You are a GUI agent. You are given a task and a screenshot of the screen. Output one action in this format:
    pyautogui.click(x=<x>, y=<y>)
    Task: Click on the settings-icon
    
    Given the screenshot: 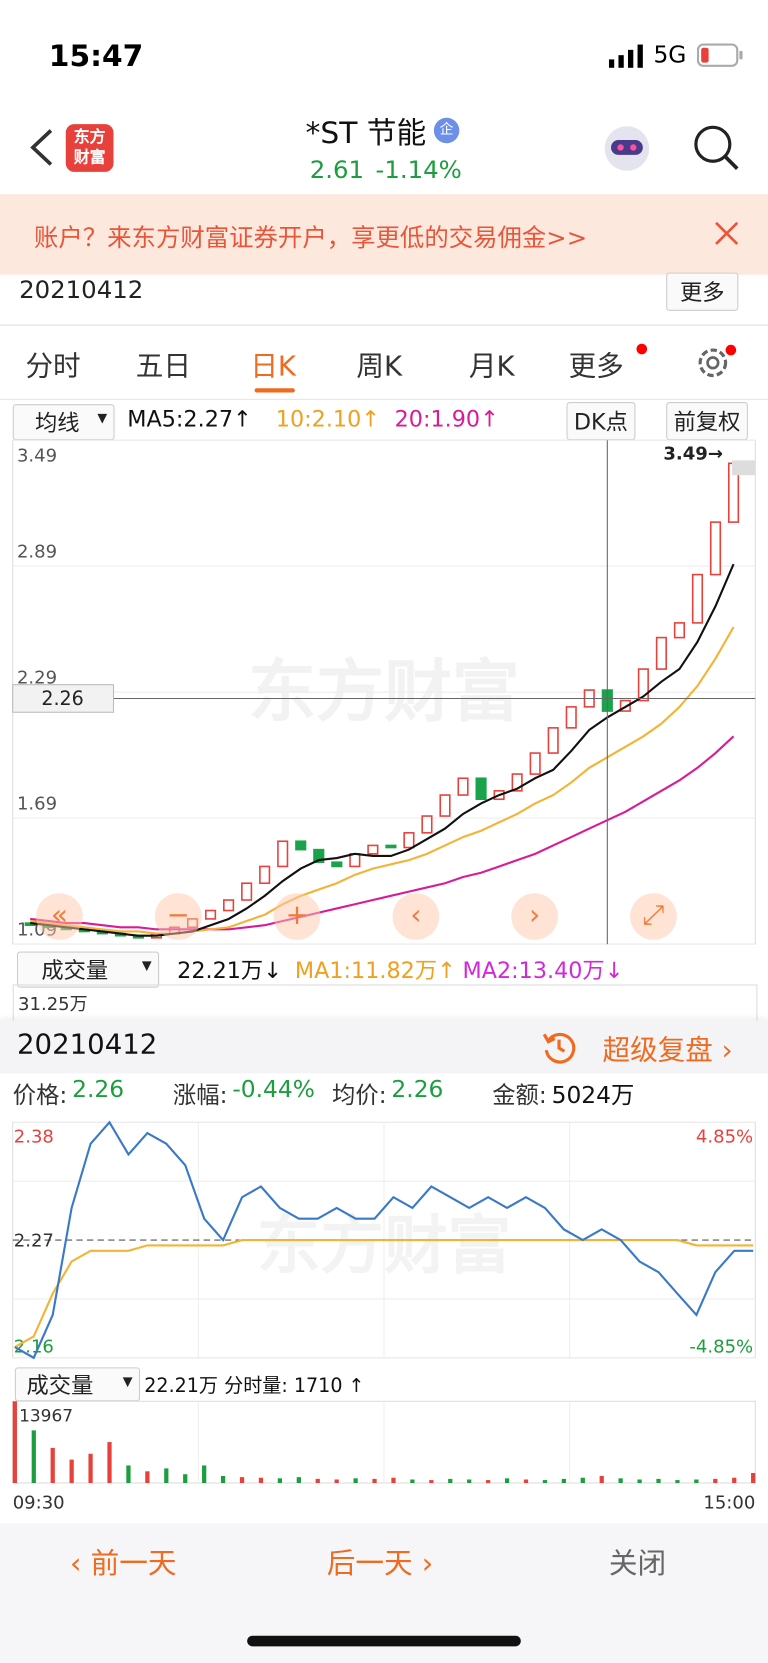 What is the action you would take?
    pyautogui.click(x=716, y=363)
    